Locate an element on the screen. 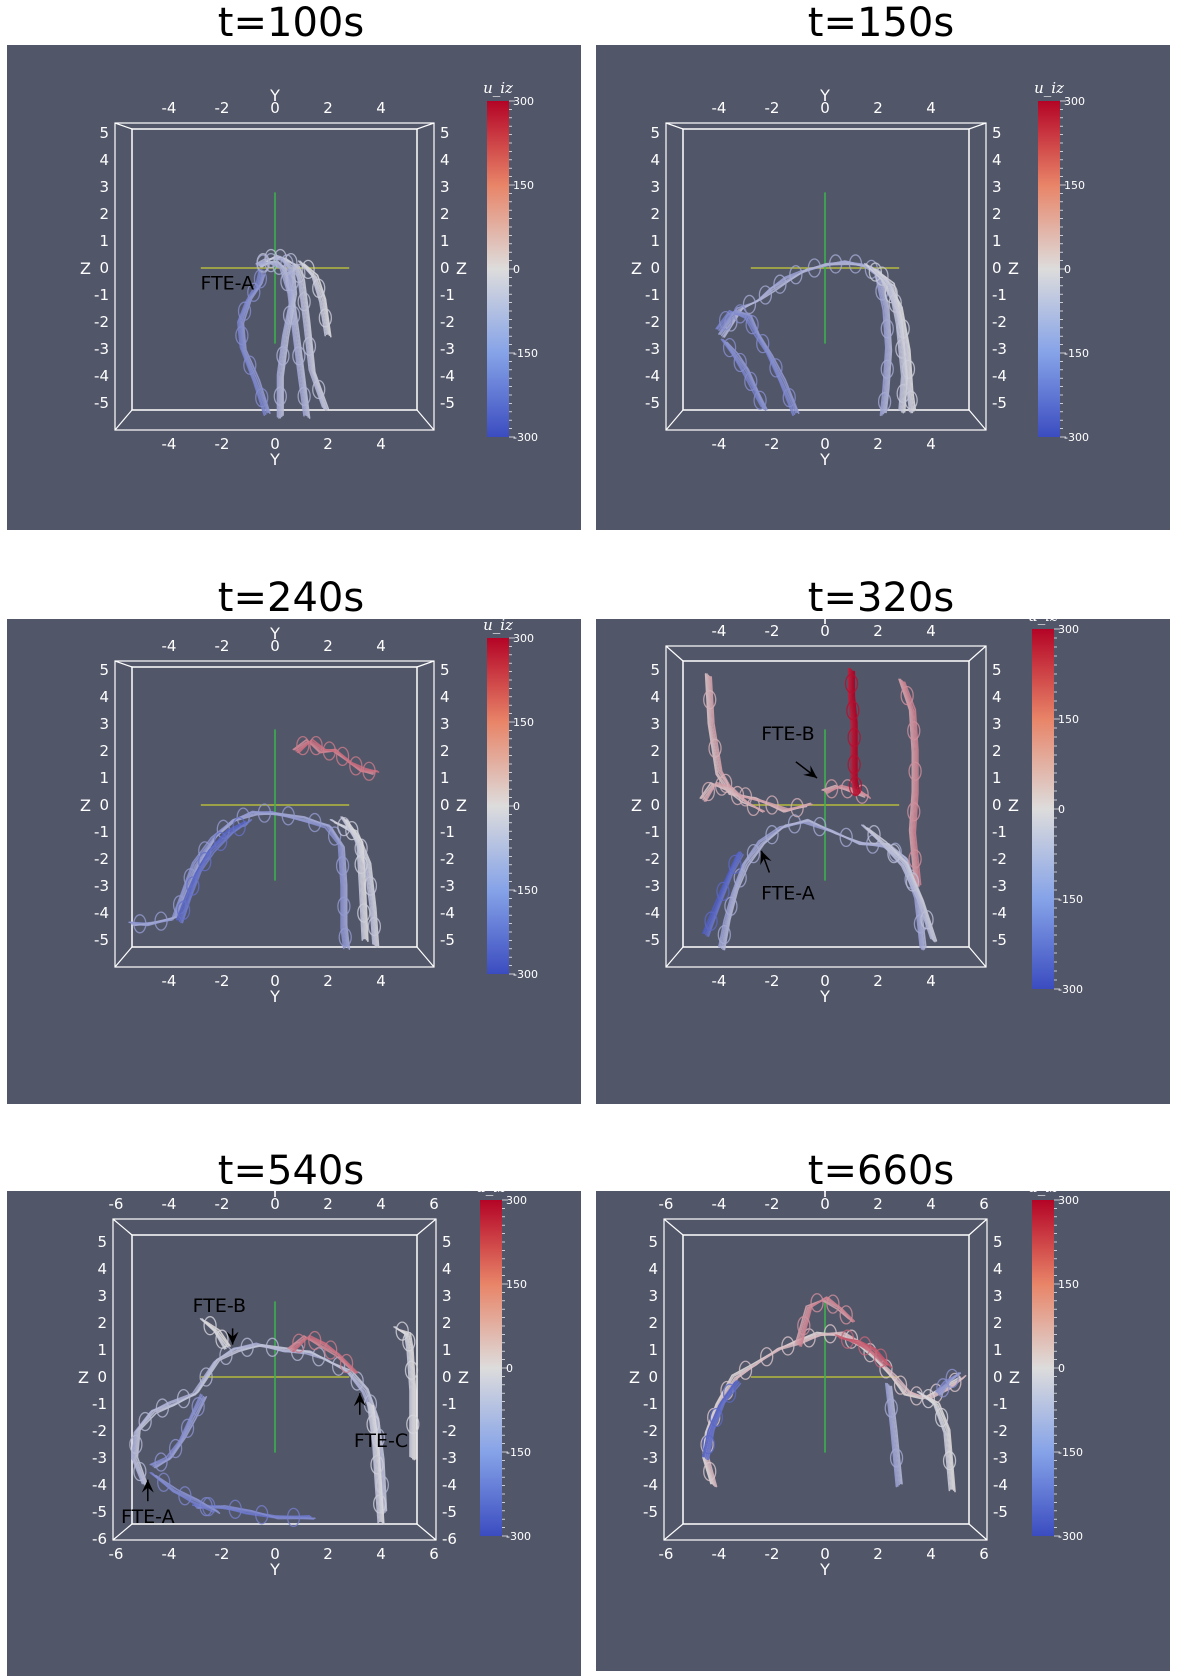  colorbar-tick-label: -150 is located at coordinates (518, 1452).